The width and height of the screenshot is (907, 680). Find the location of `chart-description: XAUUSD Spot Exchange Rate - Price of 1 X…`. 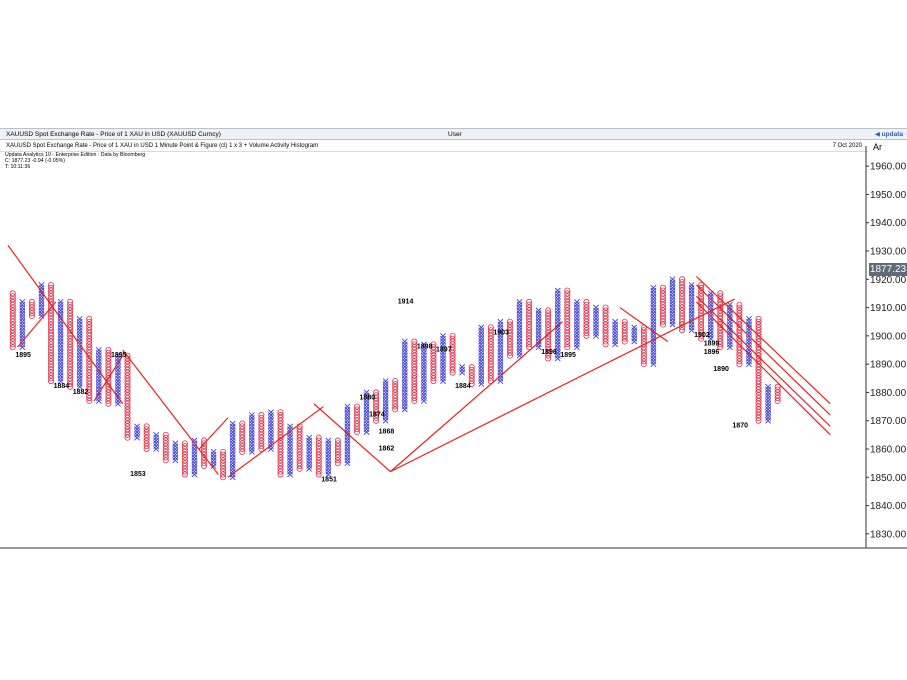

chart-description: XAUUSD Spot Exchange Rate - Price of 1 X… is located at coordinates (162, 146).